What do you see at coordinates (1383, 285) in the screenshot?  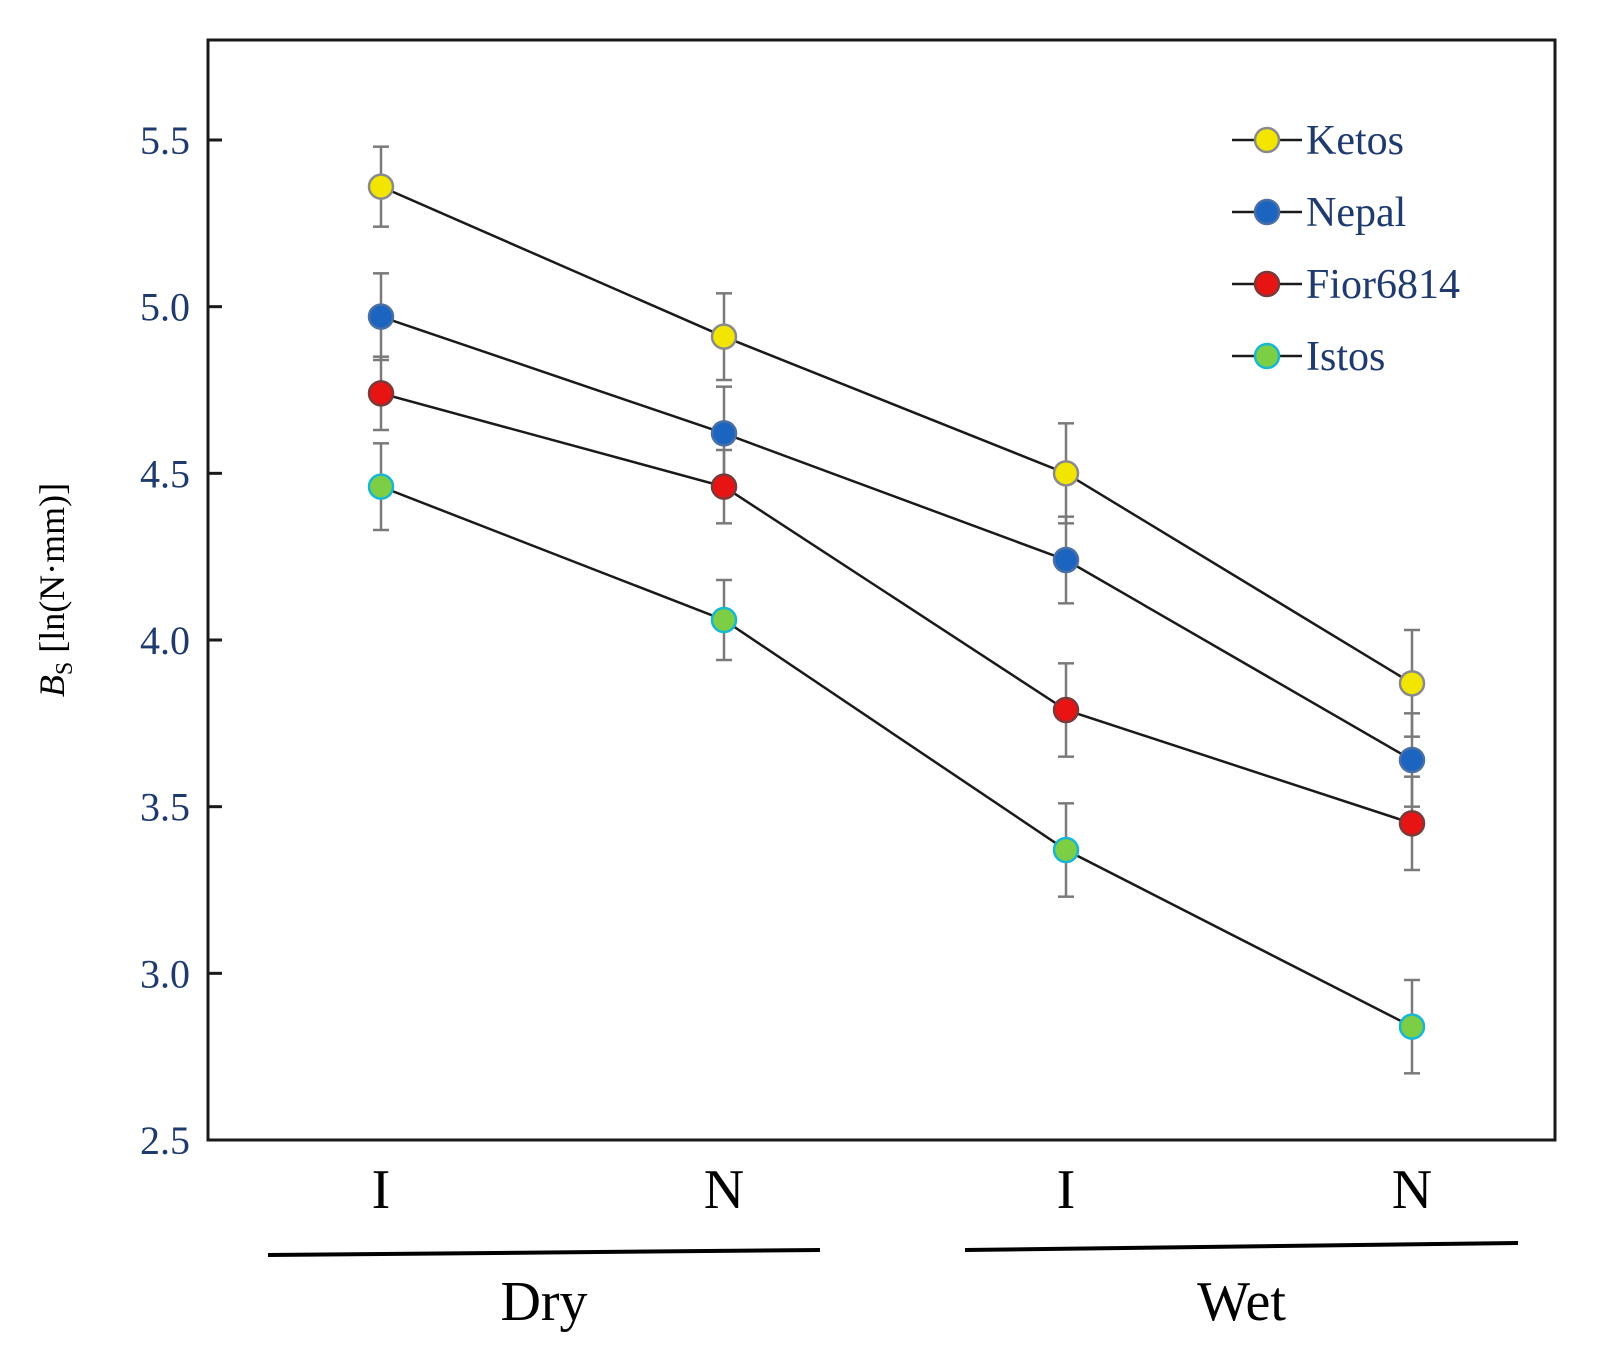 I see `legend-label: Fior6814` at bounding box center [1383, 285].